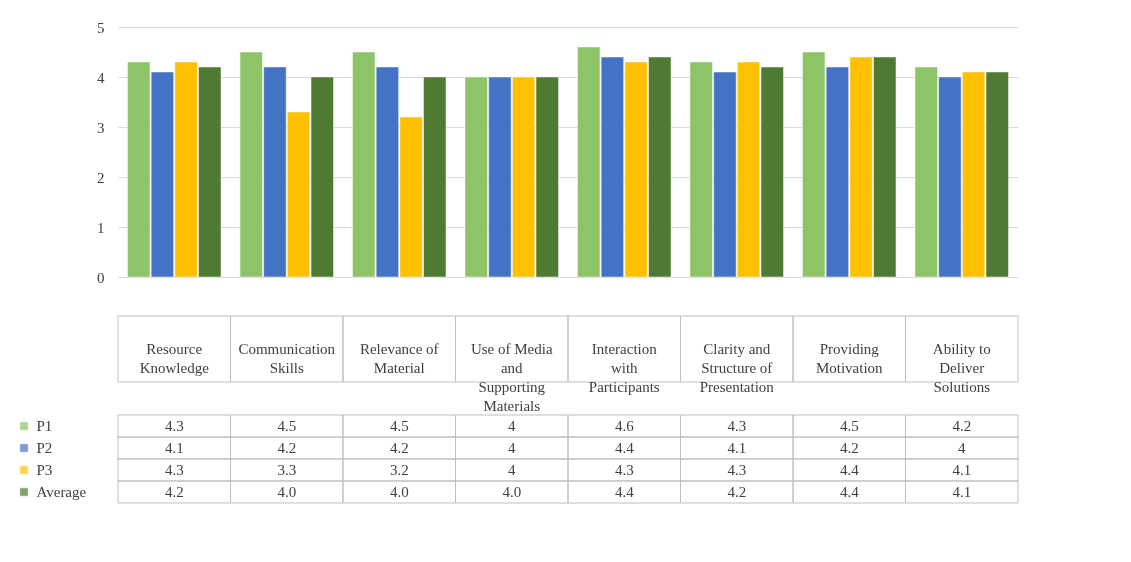 This screenshot has height=562, width=1131. I want to click on x-tick-label: Resource Knowledge, so click(174, 358).